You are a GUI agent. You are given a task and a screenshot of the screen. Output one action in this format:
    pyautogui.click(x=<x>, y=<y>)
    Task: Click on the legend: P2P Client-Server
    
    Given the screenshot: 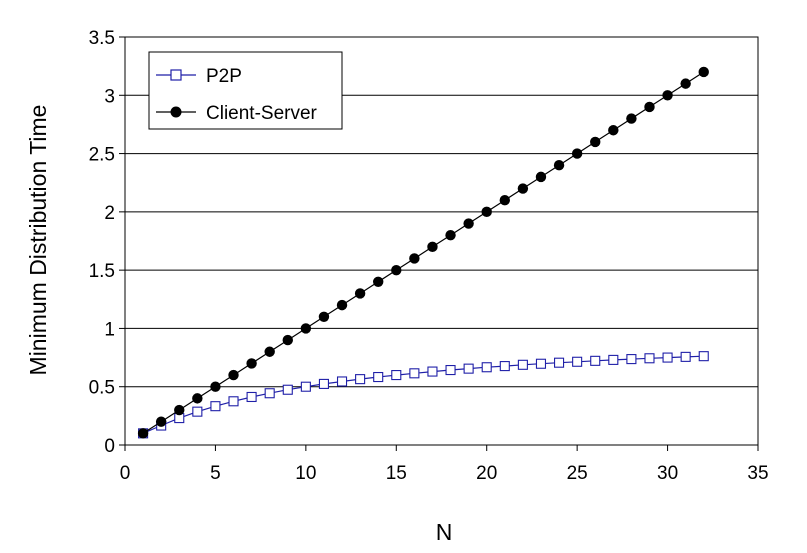 What is the action you would take?
    pyautogui.click(x=245, y=90)
    